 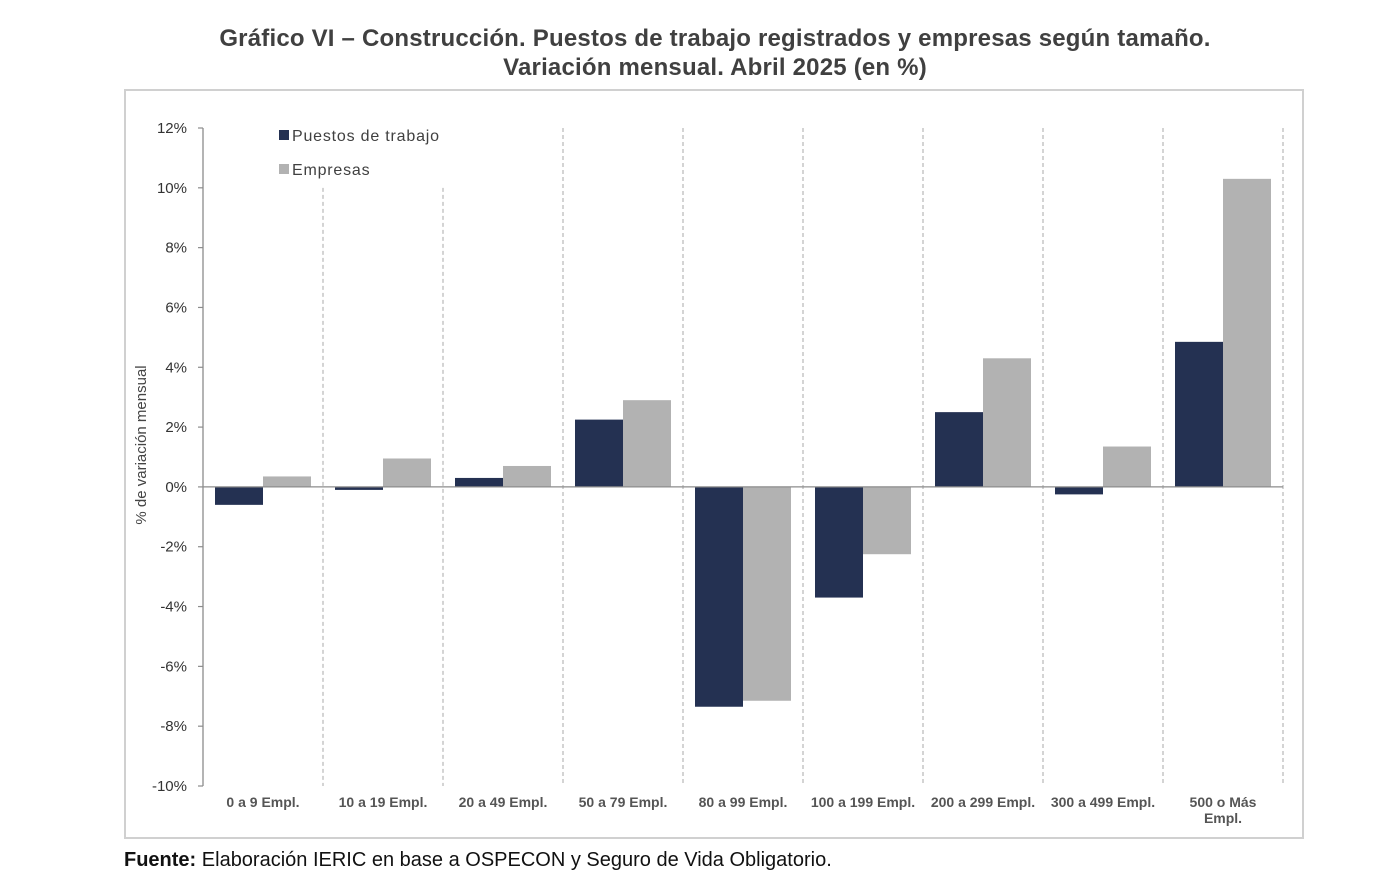 What do you see at coordinates (169, 786) in the screenshot?
I see `y-tick-label: -10%` at bounding box center [169, 786].